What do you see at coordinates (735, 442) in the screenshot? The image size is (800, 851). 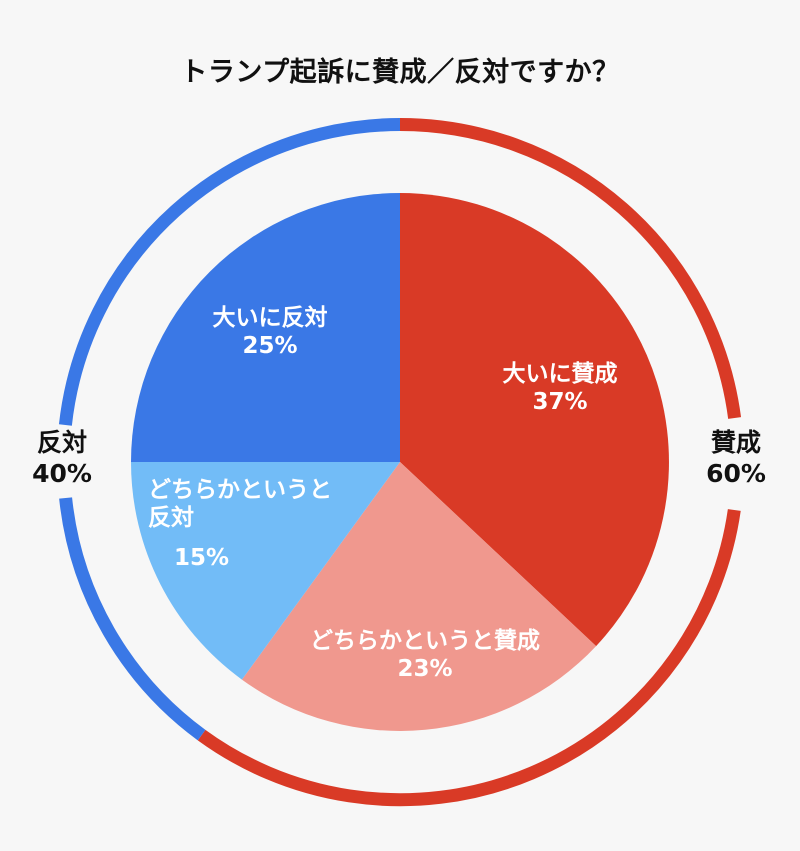 I see `outer-label: 賛成` at bounding box center [735, 442].